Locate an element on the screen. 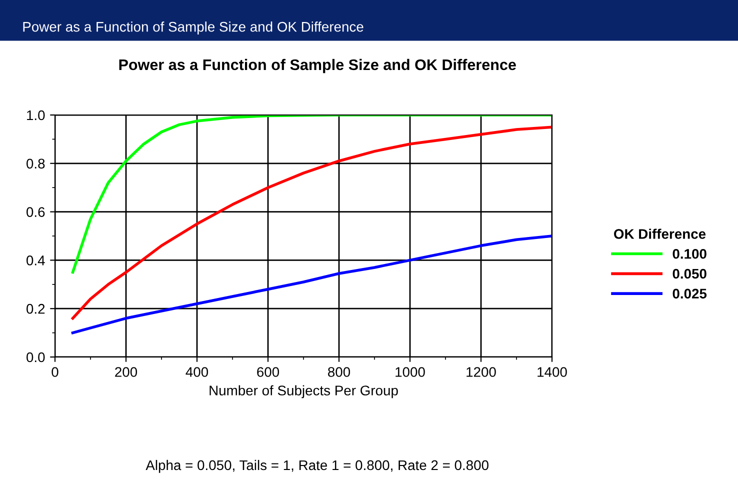 This screenshot has width=738, height=499. text: Alpha = 0.050, Tails = 1, Rate 1 = 0.800, Rate 2 = 0.800 is located at coordinates (317, 466).